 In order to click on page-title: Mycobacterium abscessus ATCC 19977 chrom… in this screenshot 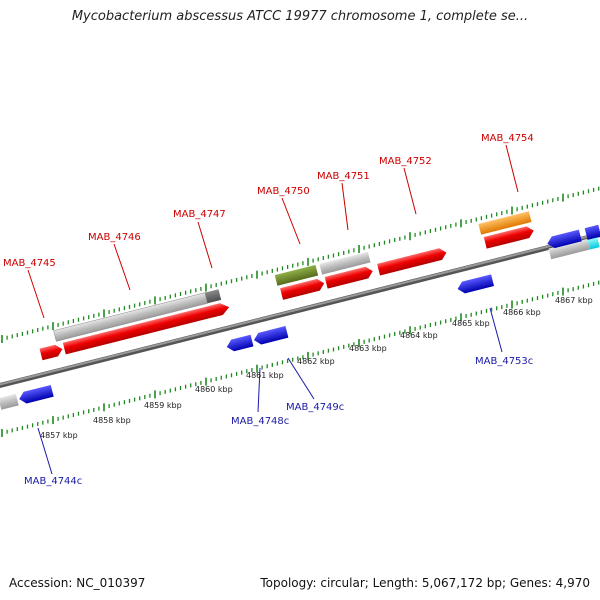, I will do `click(300, 16)`.